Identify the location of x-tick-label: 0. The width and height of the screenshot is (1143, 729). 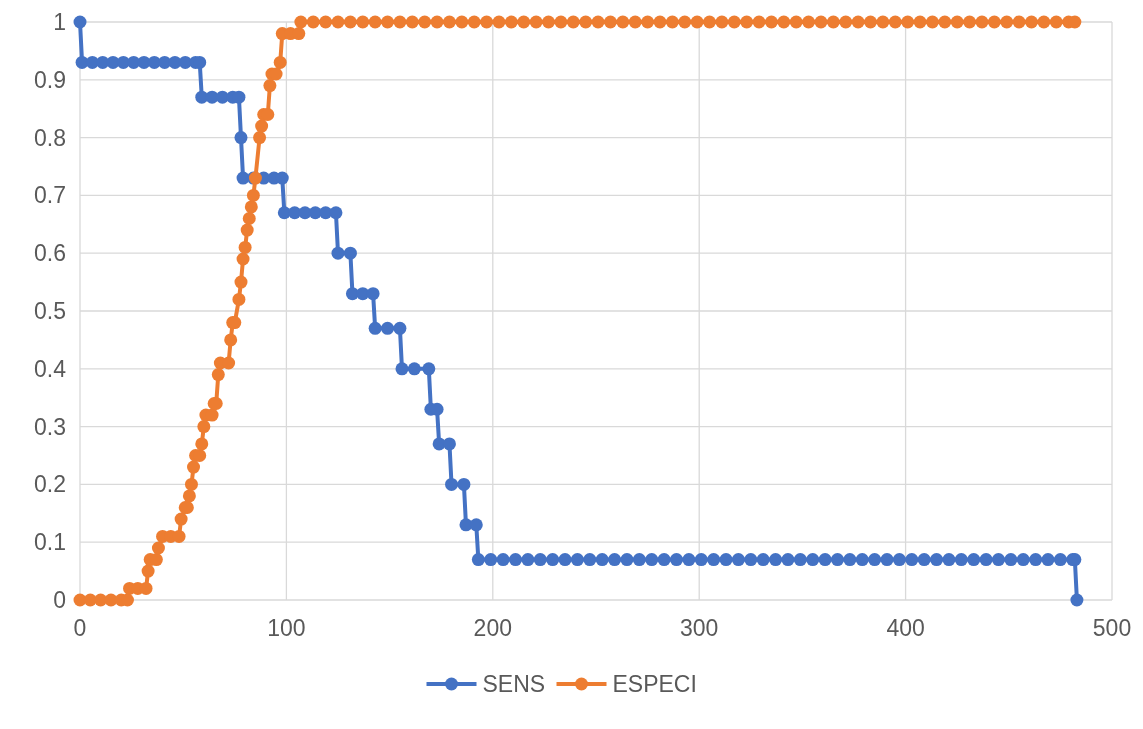
(80, 628).